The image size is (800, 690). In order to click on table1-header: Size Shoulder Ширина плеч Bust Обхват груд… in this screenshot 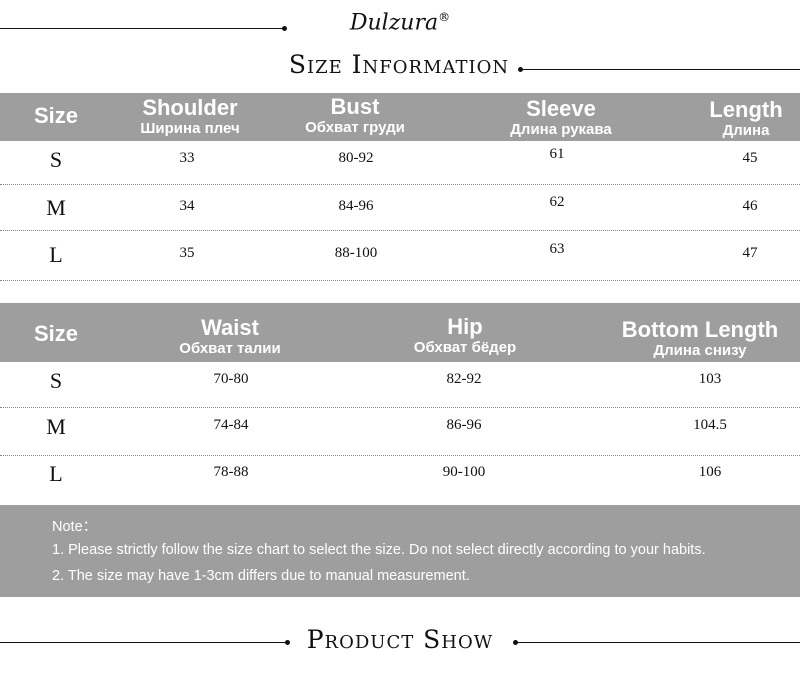, I will do `click(400, 117)`.